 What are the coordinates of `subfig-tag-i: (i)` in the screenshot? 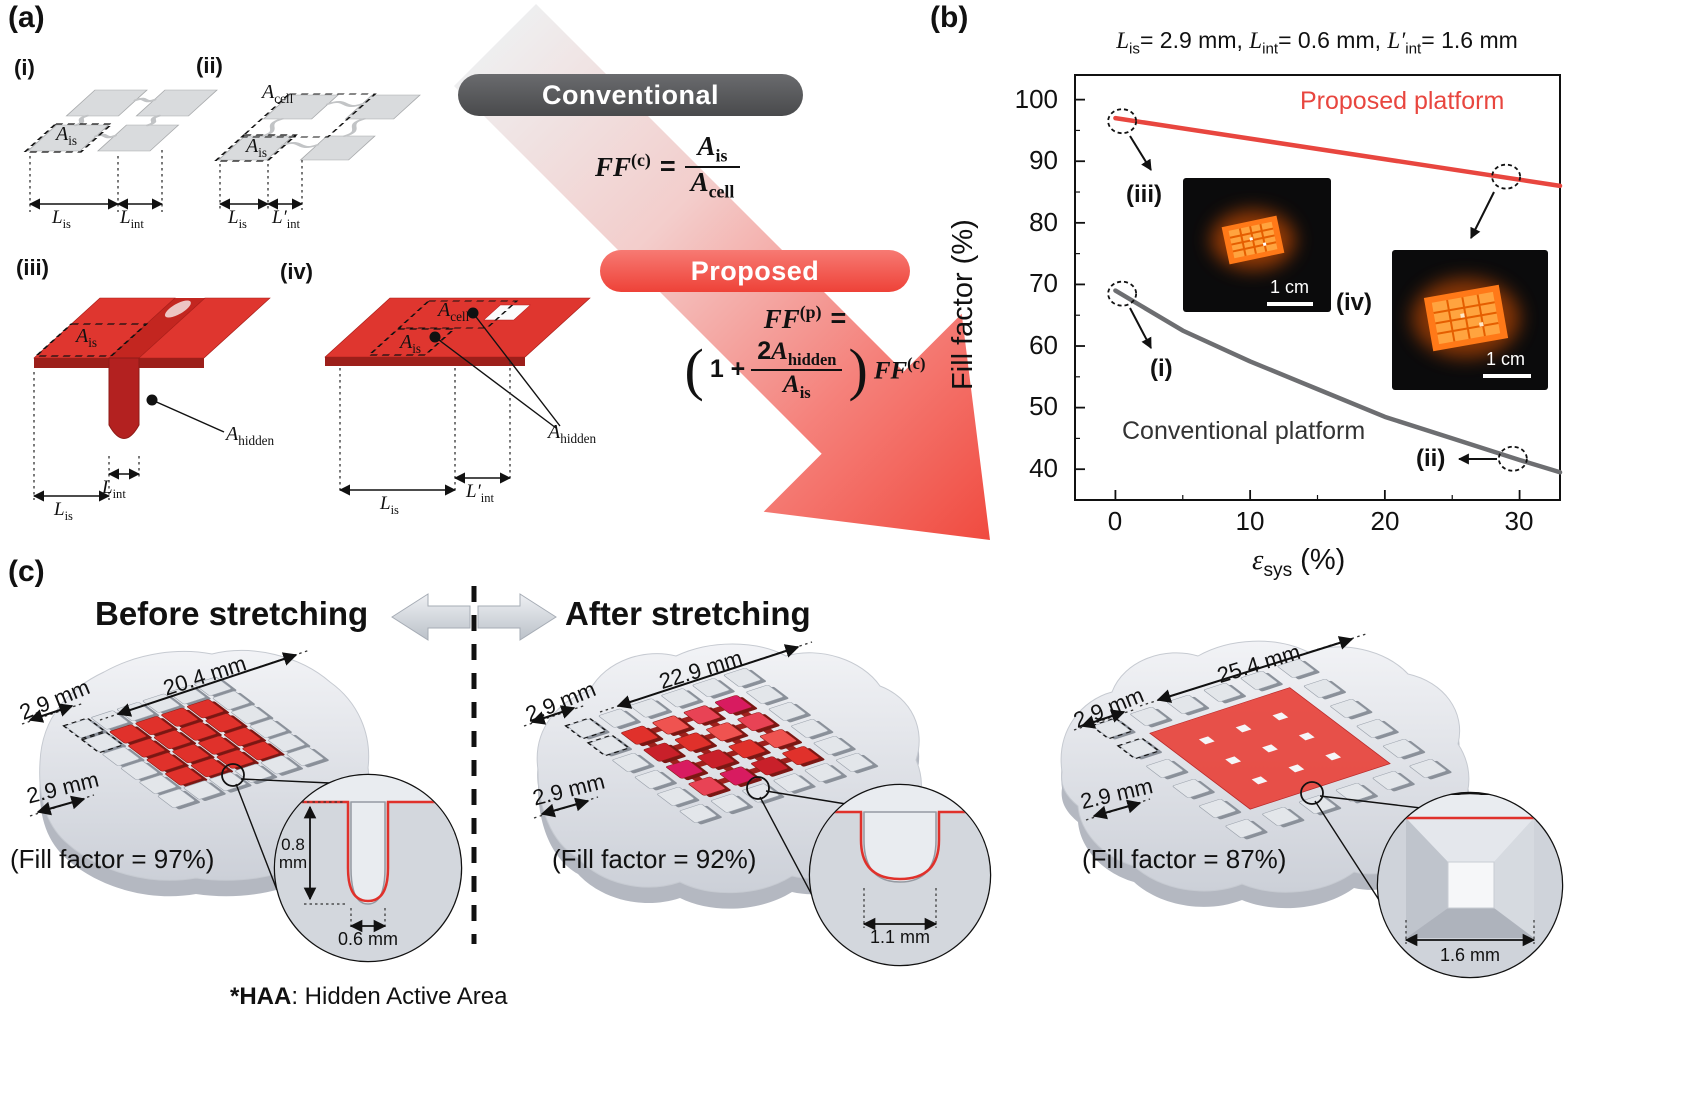 It's located at (24, 67).